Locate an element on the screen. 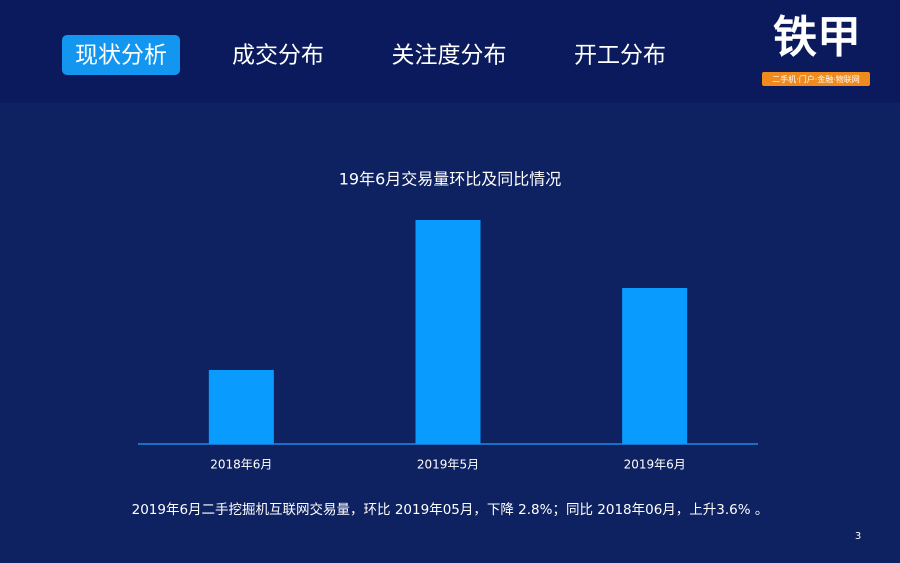 This screenshot has height=563, width=900. nav-tab: 关注度分布 is located at coordinates (449, 56).